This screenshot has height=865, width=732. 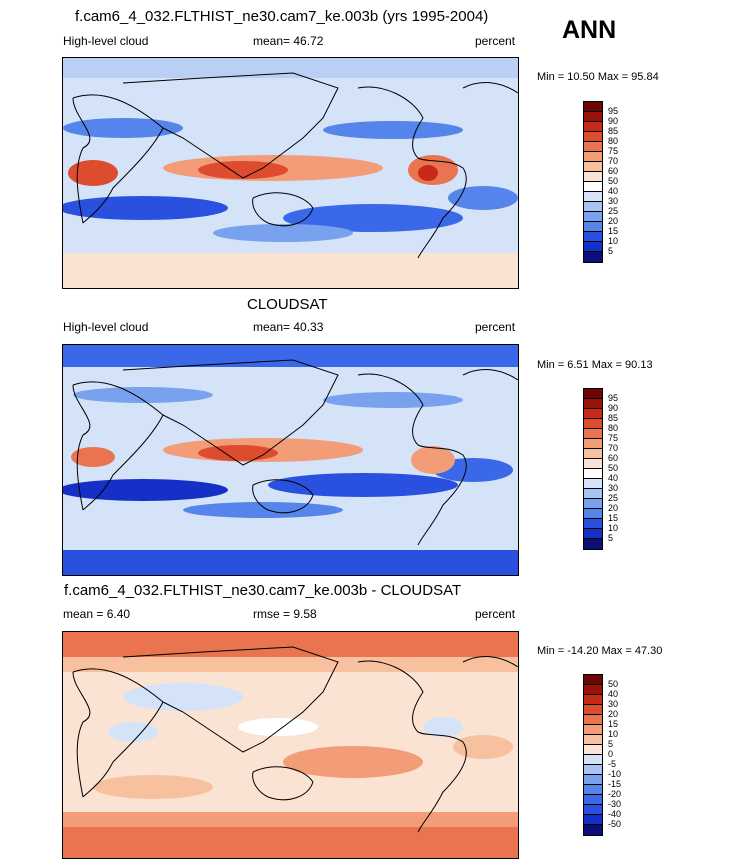 What do you see at coordinates (615, 774) in the screenshot?
I see `colorbar-label: -10` at bounding box center [615, 774].